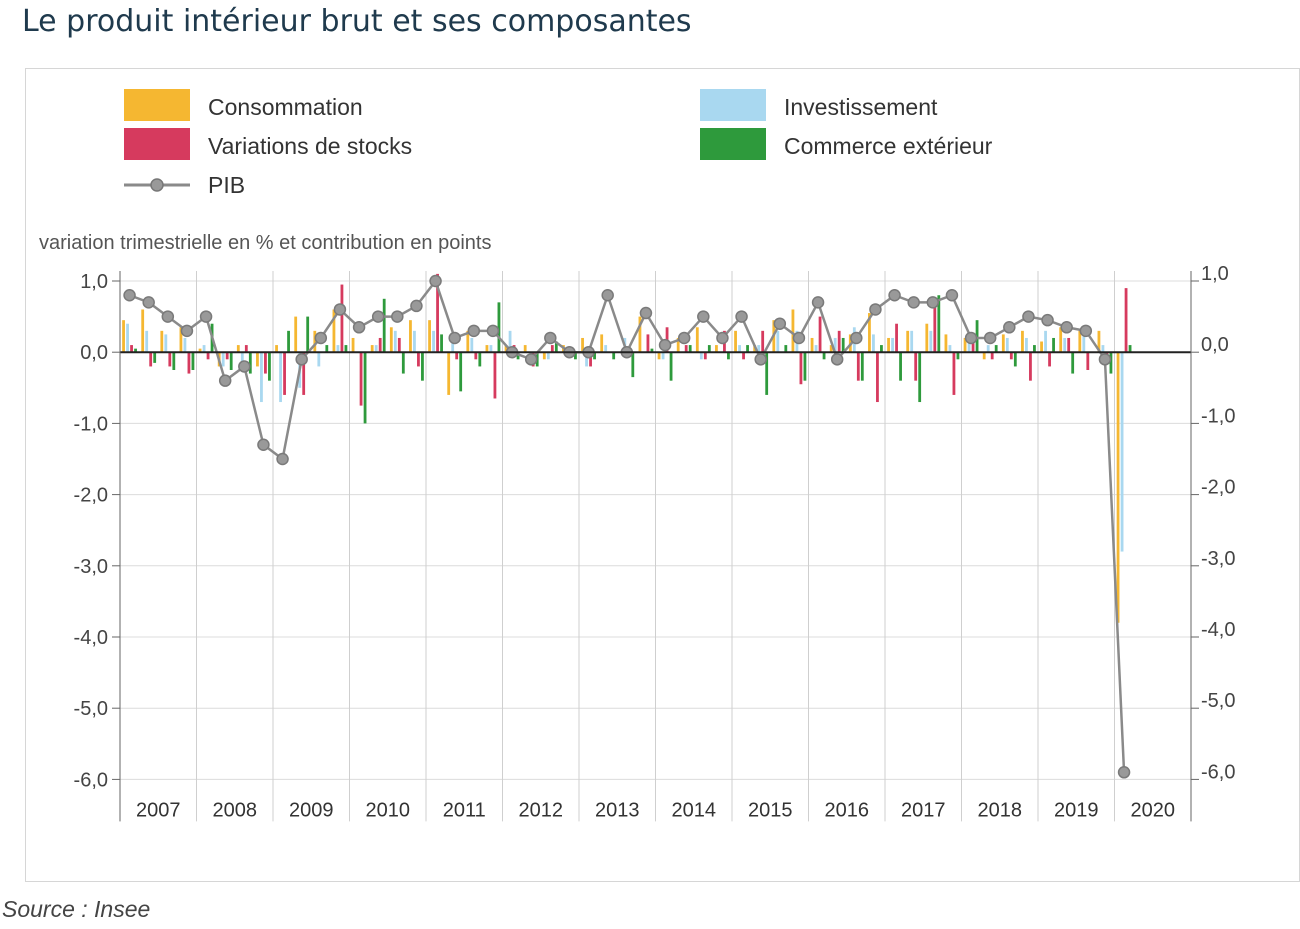 Image resolution: width=1300 pixels, height=929 pixels. I want to click on y-tick-label-right: -5,0, so click(1218, 701).